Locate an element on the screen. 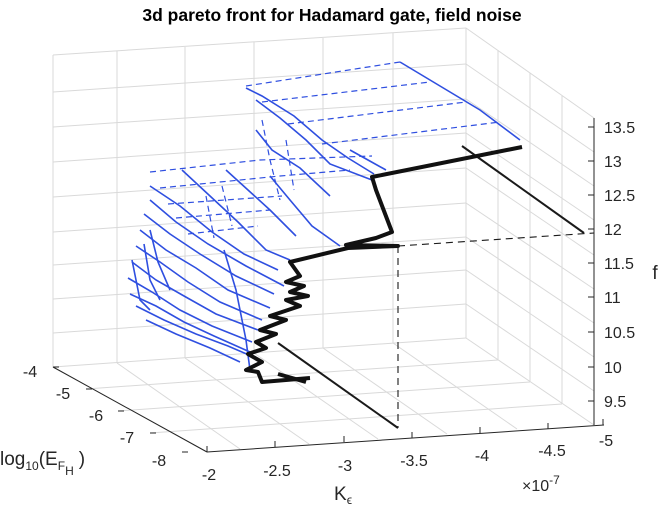 This screenshot has height=512, width=664. x-tick-label: -4 is located at coordinates (482, 456).